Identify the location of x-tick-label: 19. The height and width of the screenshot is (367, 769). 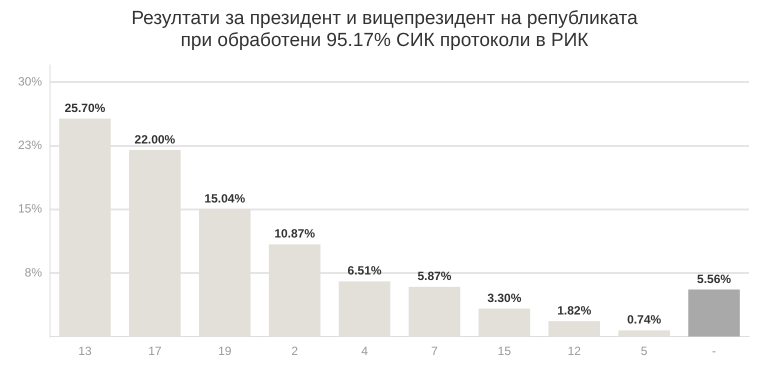
(225, 351).